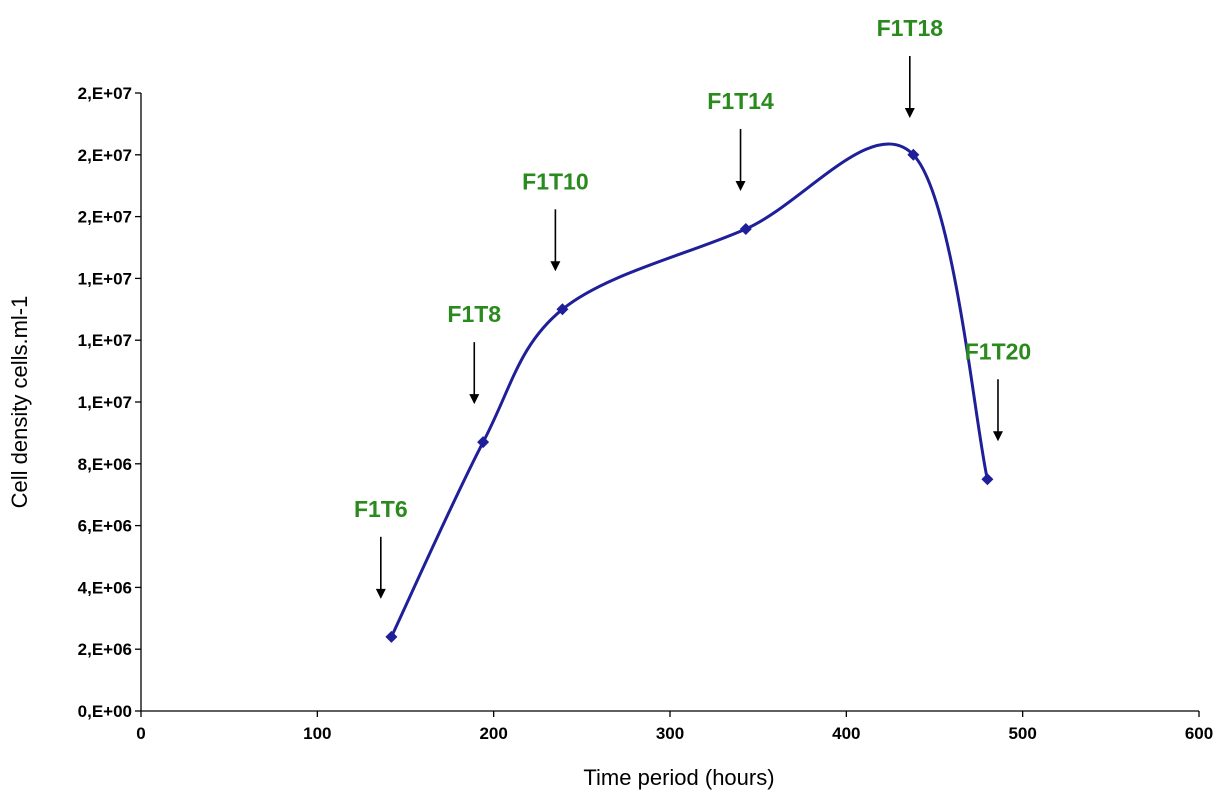  Describe the element at coordinates (555, 181) in the screenshot. I see `annotation-label: F1T10` at that location.